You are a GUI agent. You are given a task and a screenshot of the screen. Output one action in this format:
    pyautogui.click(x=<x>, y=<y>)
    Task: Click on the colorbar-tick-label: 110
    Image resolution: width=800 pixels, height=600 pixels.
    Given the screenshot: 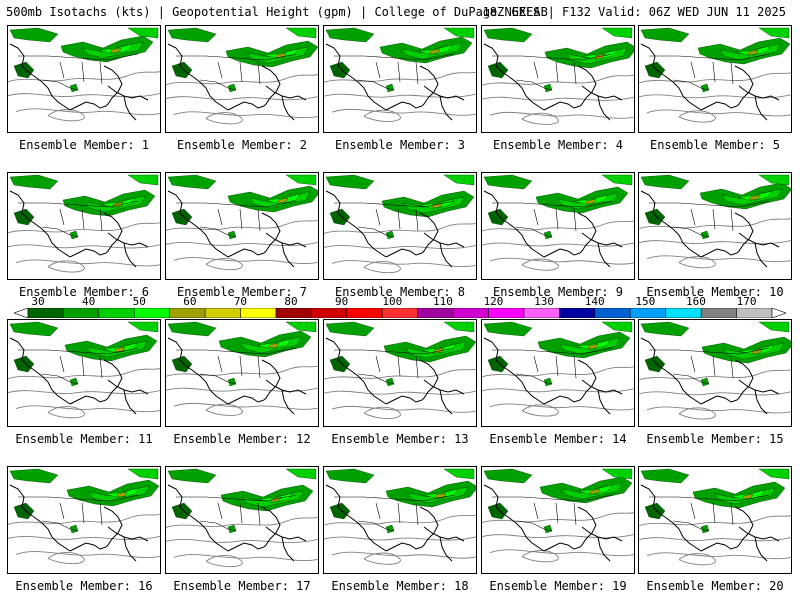 What is the action you would take?
    pyautogui.click(x=442, y=301)
    